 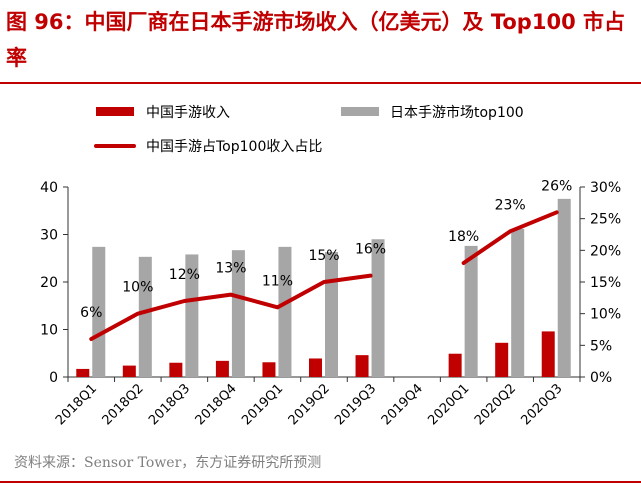 What do you see at coordinates (315, 40) in the screenshot?
I see `chart-title: 图 96：中国厂商在日本手游市场收入（亿美元）及 Top100 市占率` at bounding box center [315, 40].